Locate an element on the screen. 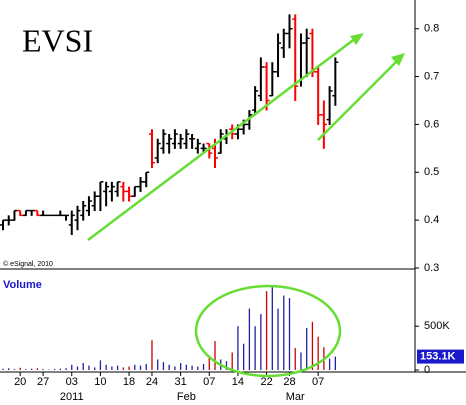 The image size is (466, 405). copyright: © eSignal, 2010 is located at coordinates (28, 264).